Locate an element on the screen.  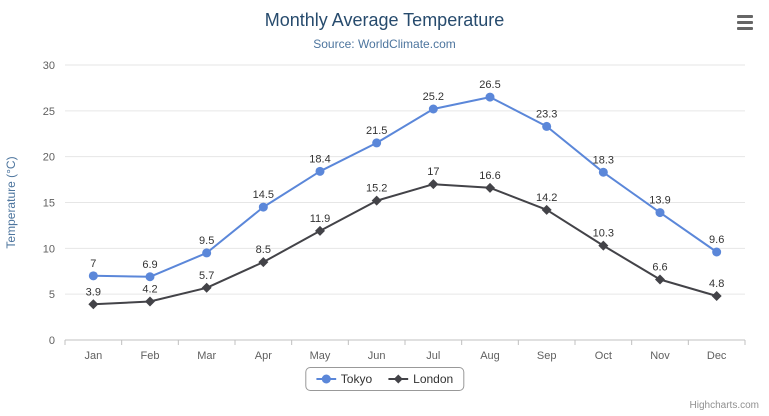
london-data-label: 4.8 is located at coordinates (716, 284).